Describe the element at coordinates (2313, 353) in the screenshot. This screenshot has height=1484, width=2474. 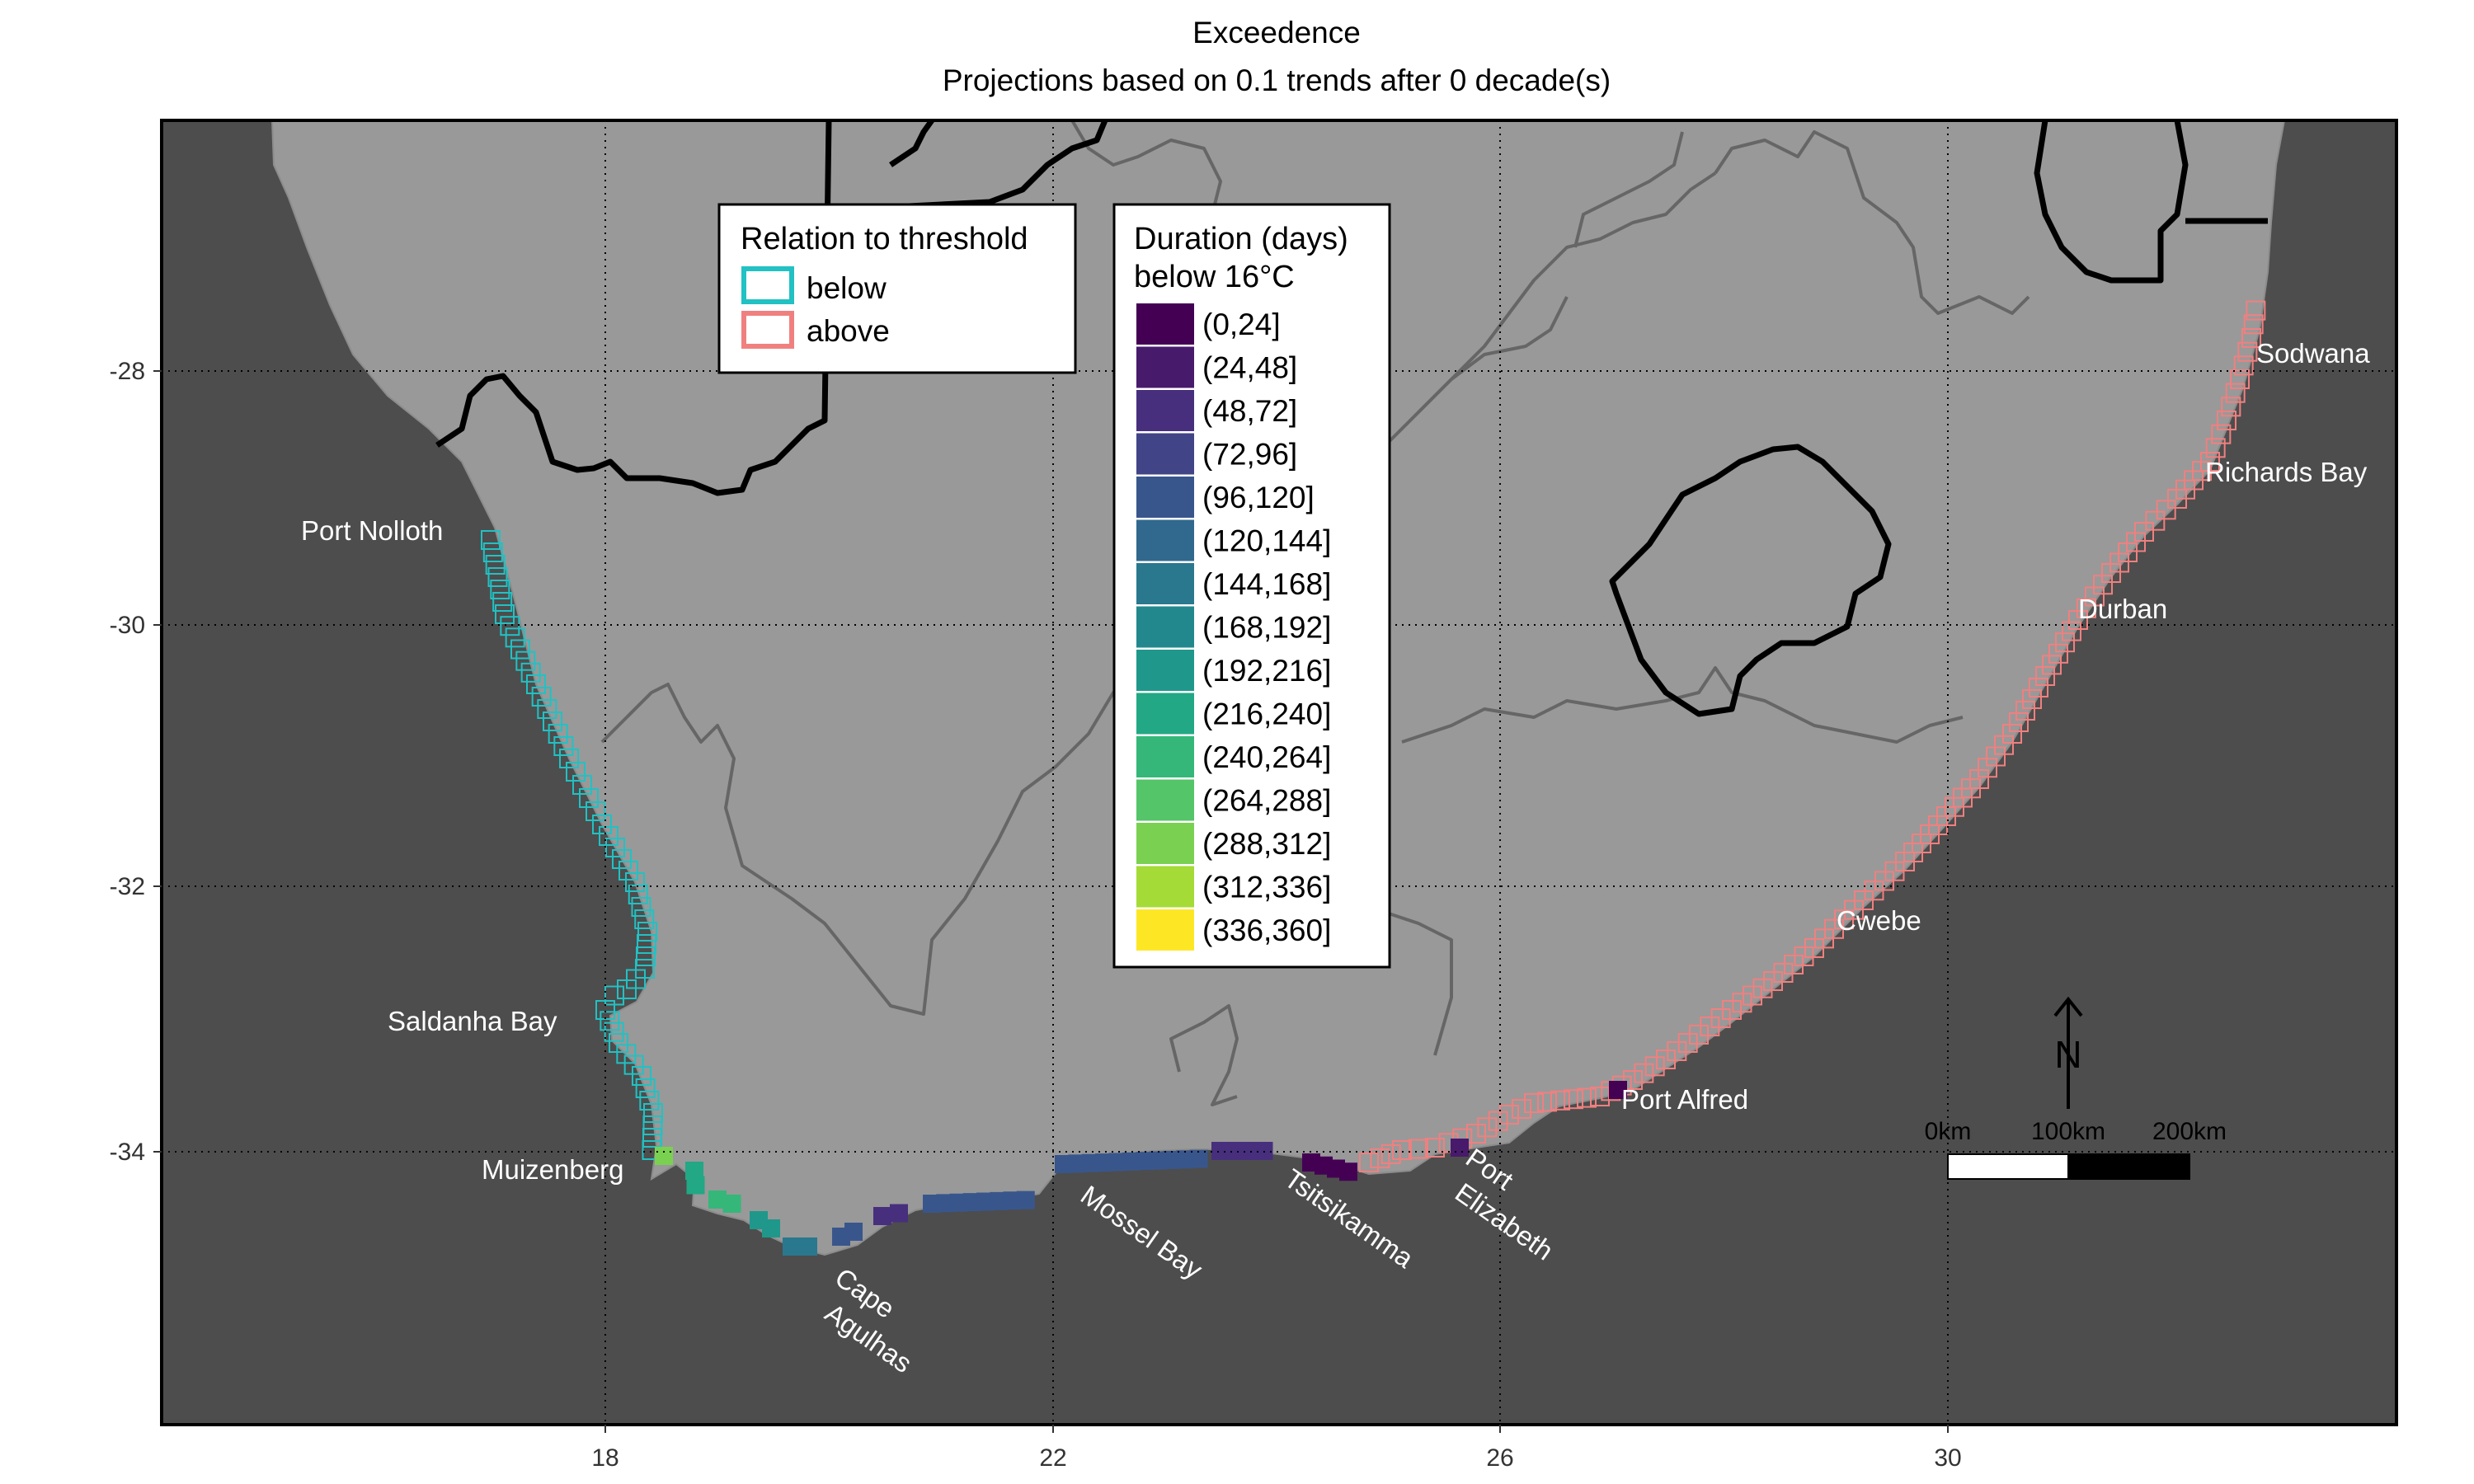
I see `label-sodwana: Sodwana` at that location.